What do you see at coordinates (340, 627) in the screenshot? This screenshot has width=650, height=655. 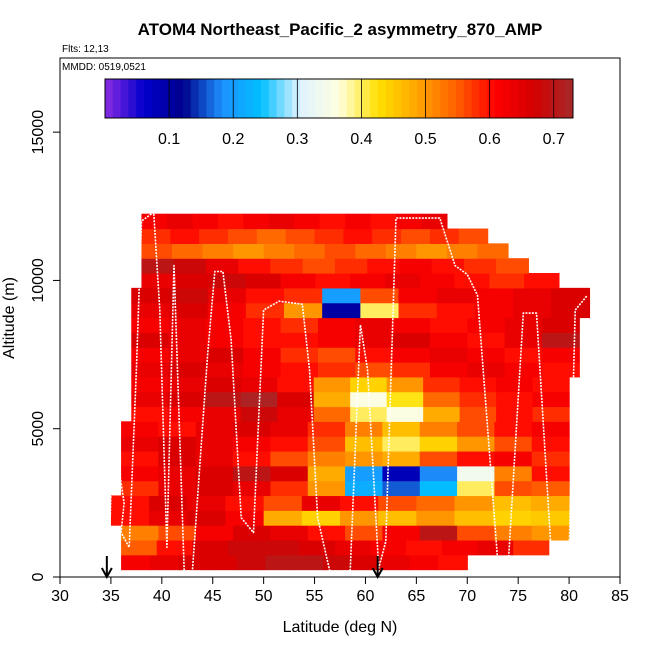 I see `x-axis-label: Latitude (deg N)` at bounding box center [340, 627].